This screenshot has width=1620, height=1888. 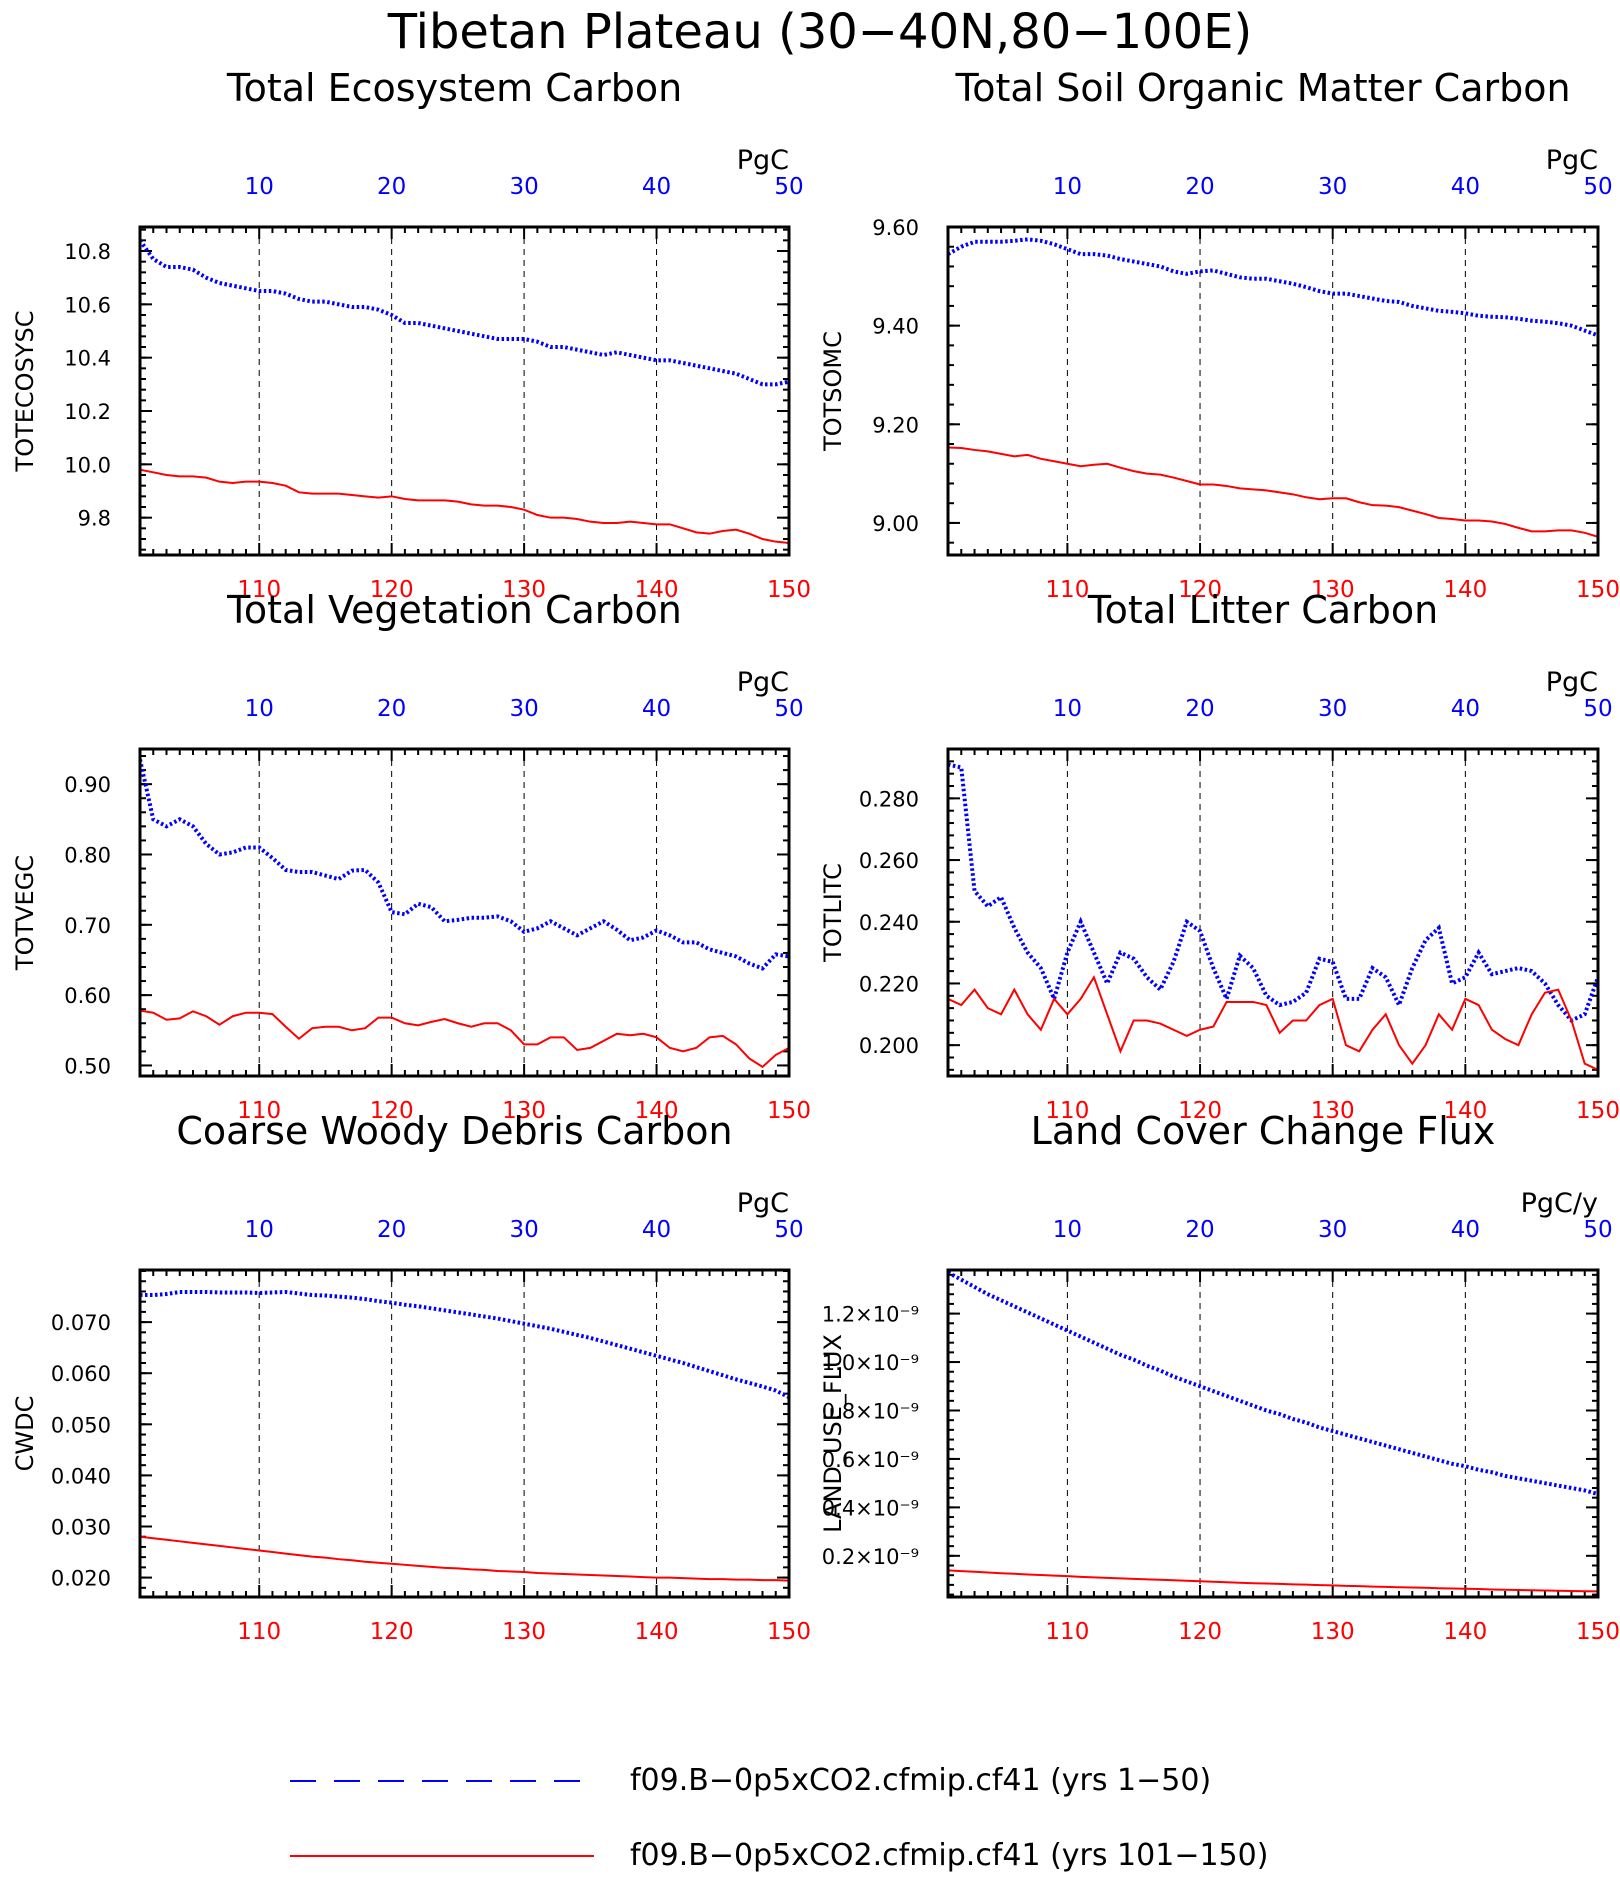 I want to click on y-tick-label: 10.2, so click(x=87, y=412).